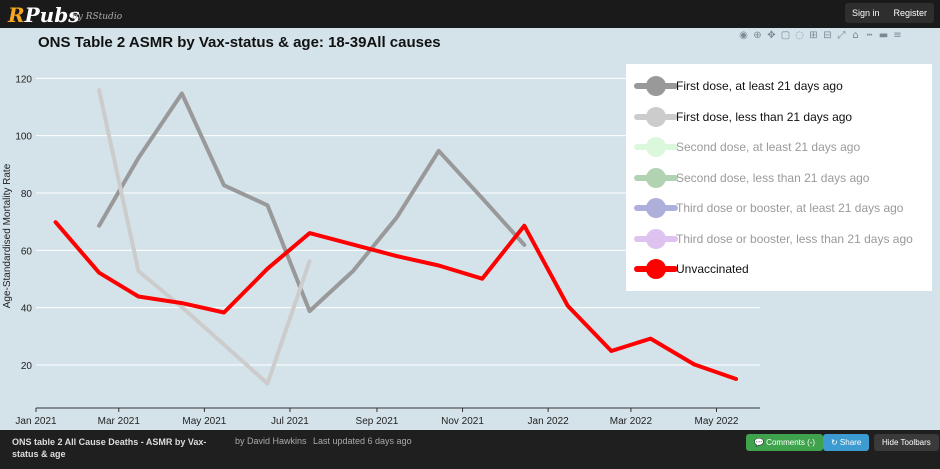 The image size is (940, 469). I want to click on legend-label: Unvaccinated, so click(712, 269).